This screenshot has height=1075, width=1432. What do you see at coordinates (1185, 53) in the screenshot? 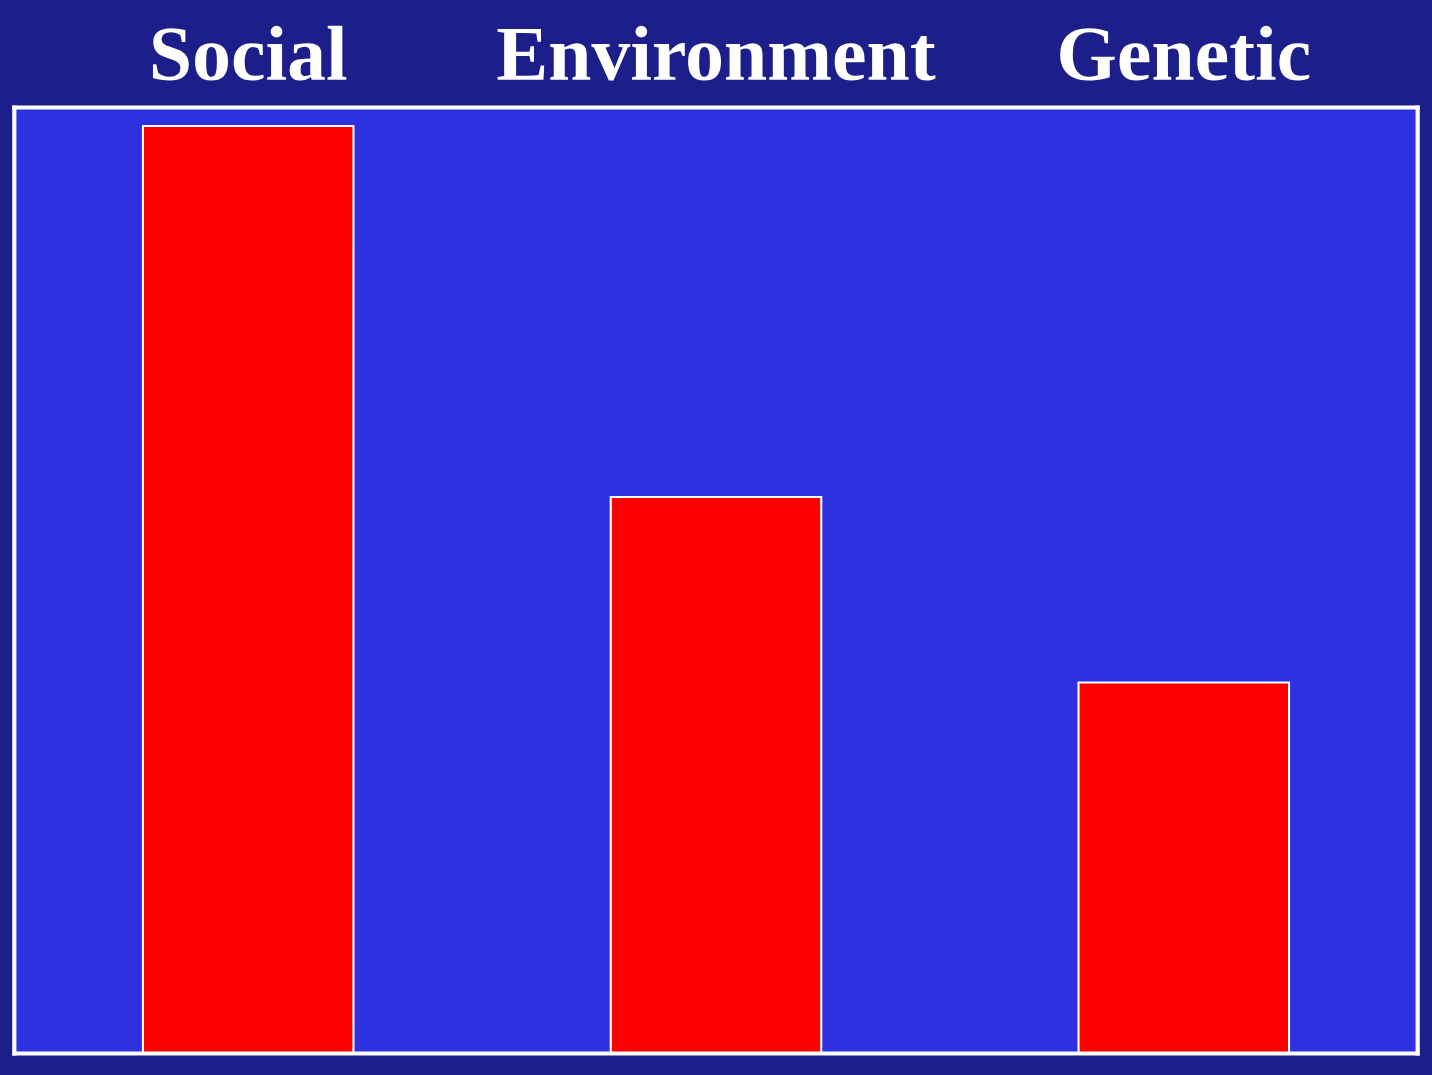
I see `x-tick-label: Genetic` at bounding box center [1185, 53].